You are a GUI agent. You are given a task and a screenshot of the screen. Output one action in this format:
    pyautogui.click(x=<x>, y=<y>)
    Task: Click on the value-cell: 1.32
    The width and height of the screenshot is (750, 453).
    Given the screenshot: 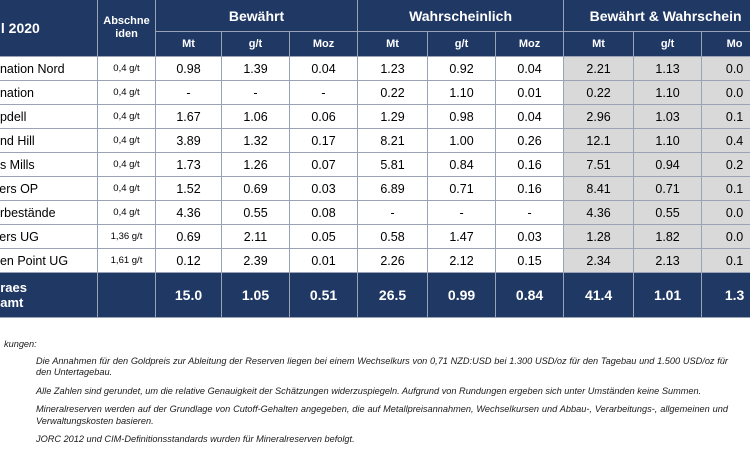 What is the action you would take?
    pyautogui.click(x=255, y=140)
    